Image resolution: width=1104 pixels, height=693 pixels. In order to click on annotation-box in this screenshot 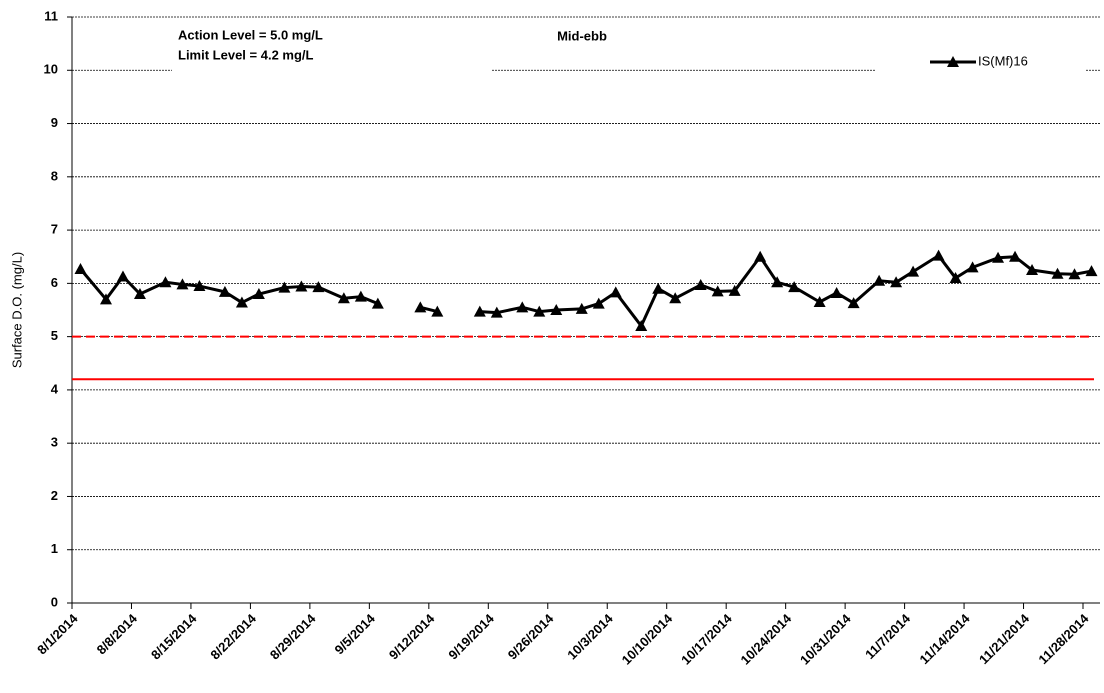, I will do `click(332, 47)`.